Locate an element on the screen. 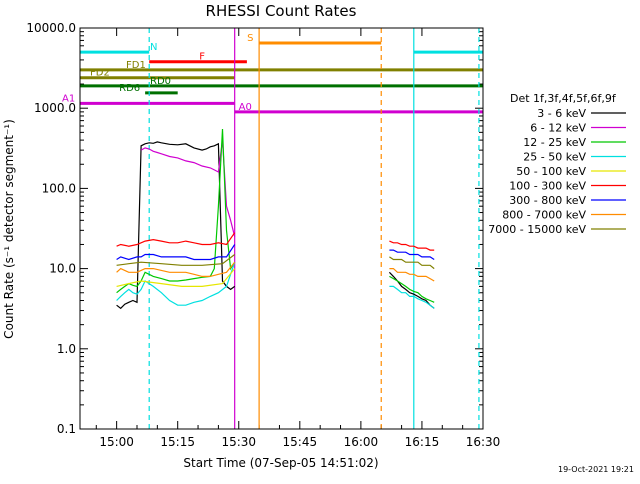 Image resolution: width=640 pixels, height=484 pixels. legend-label: 300 - 800 keV is located at coordinates (547, 200).